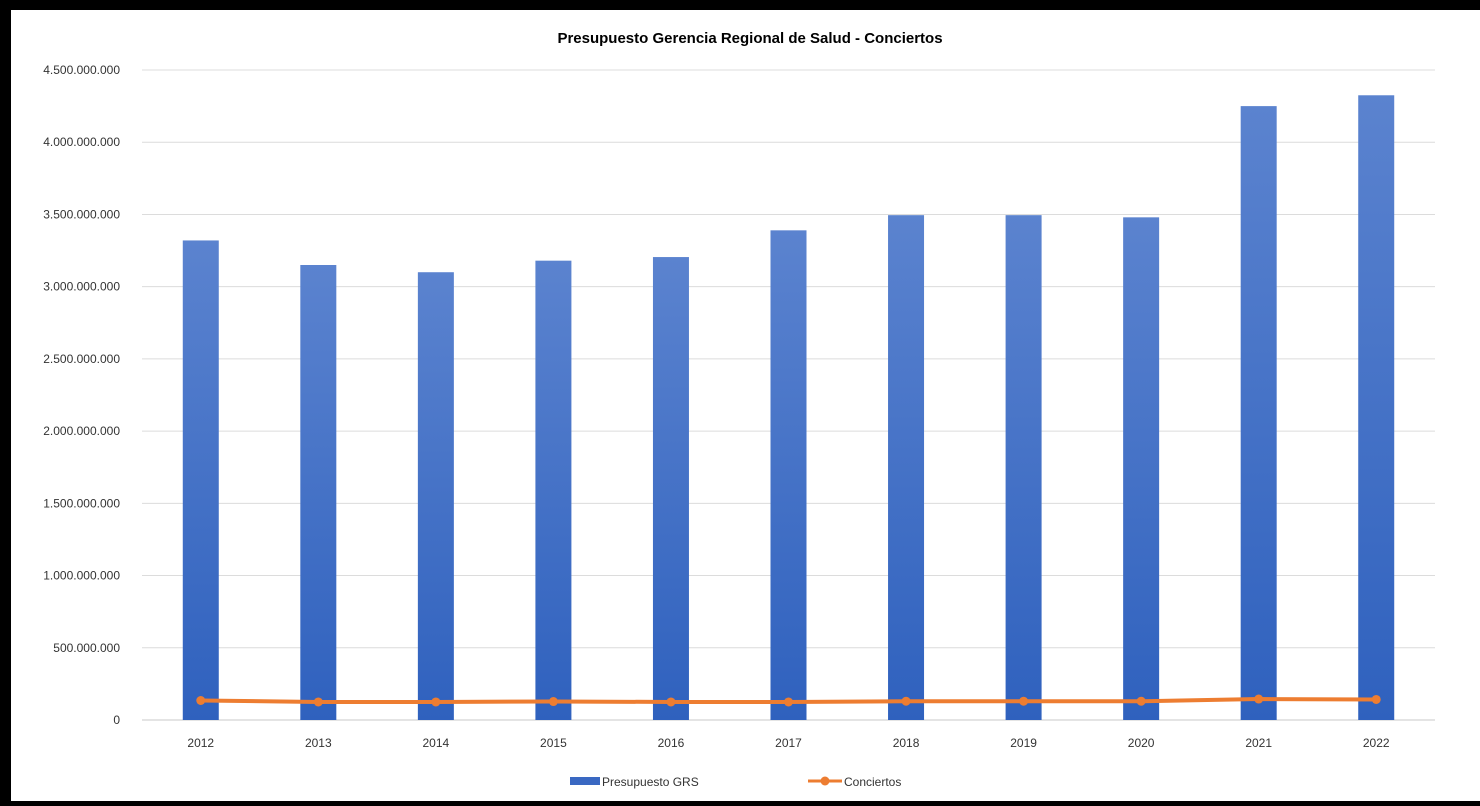 This screenshot has height=806, width=1480. Describe the element at coordinates (906, 743) in the screenshot. I see `x-tick-label: 2018` at that location.